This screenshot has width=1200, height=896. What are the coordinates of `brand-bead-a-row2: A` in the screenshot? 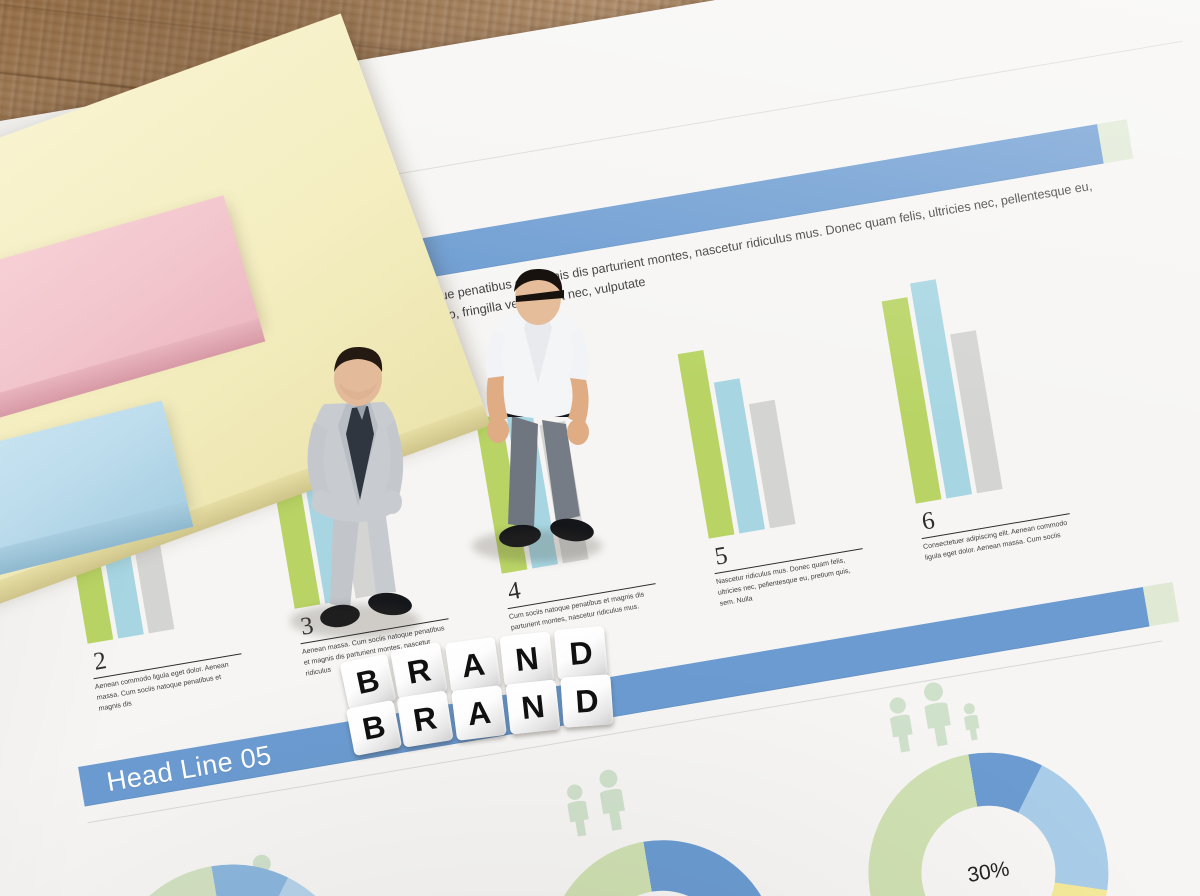 It's located at (479, 713).